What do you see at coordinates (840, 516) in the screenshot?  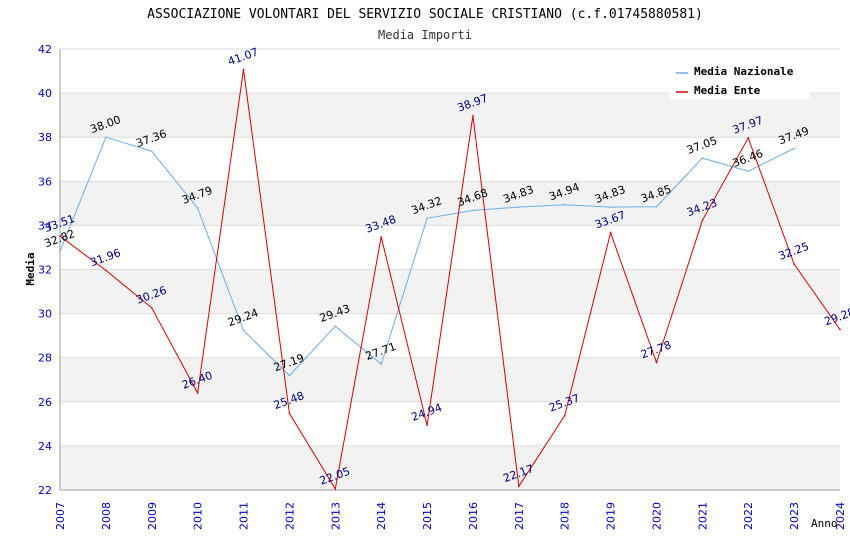 I see `x-tick-label: 2024` at bounding box center [840, 516].